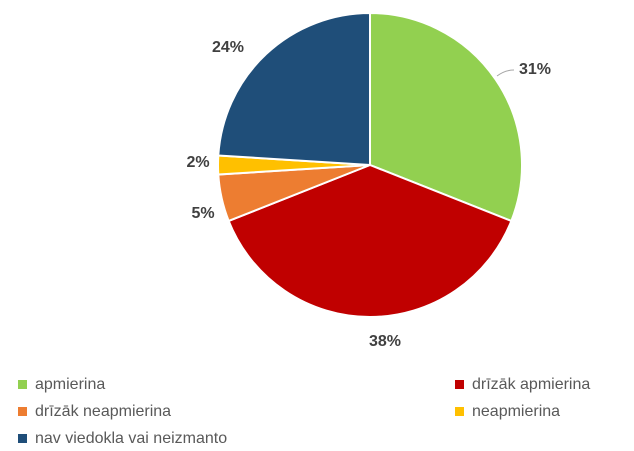 The width and height of the screenshot is (634, 451). Describe the element at coordinates (228, 47) in the screenshot. I see `data-label: 24%` at that location.